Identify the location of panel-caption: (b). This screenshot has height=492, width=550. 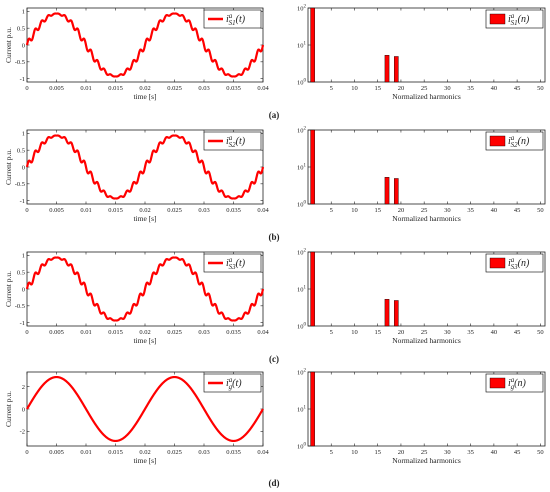
(274, 237).